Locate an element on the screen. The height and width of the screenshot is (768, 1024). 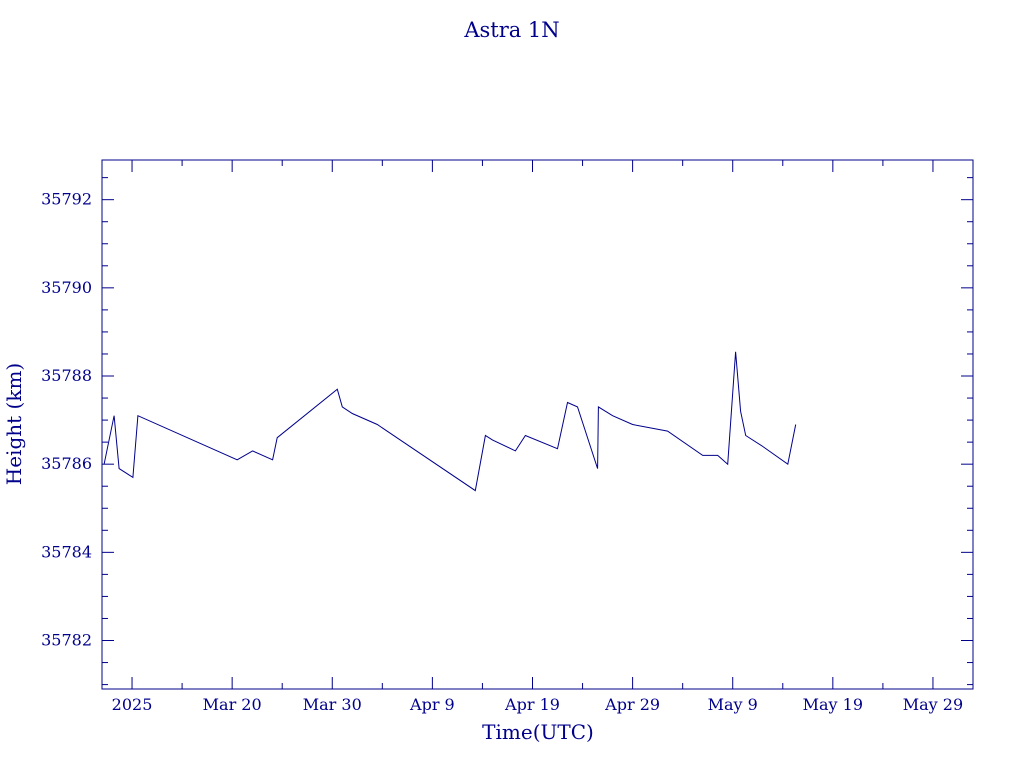
series-line-height is located at coordinates (450, 421).